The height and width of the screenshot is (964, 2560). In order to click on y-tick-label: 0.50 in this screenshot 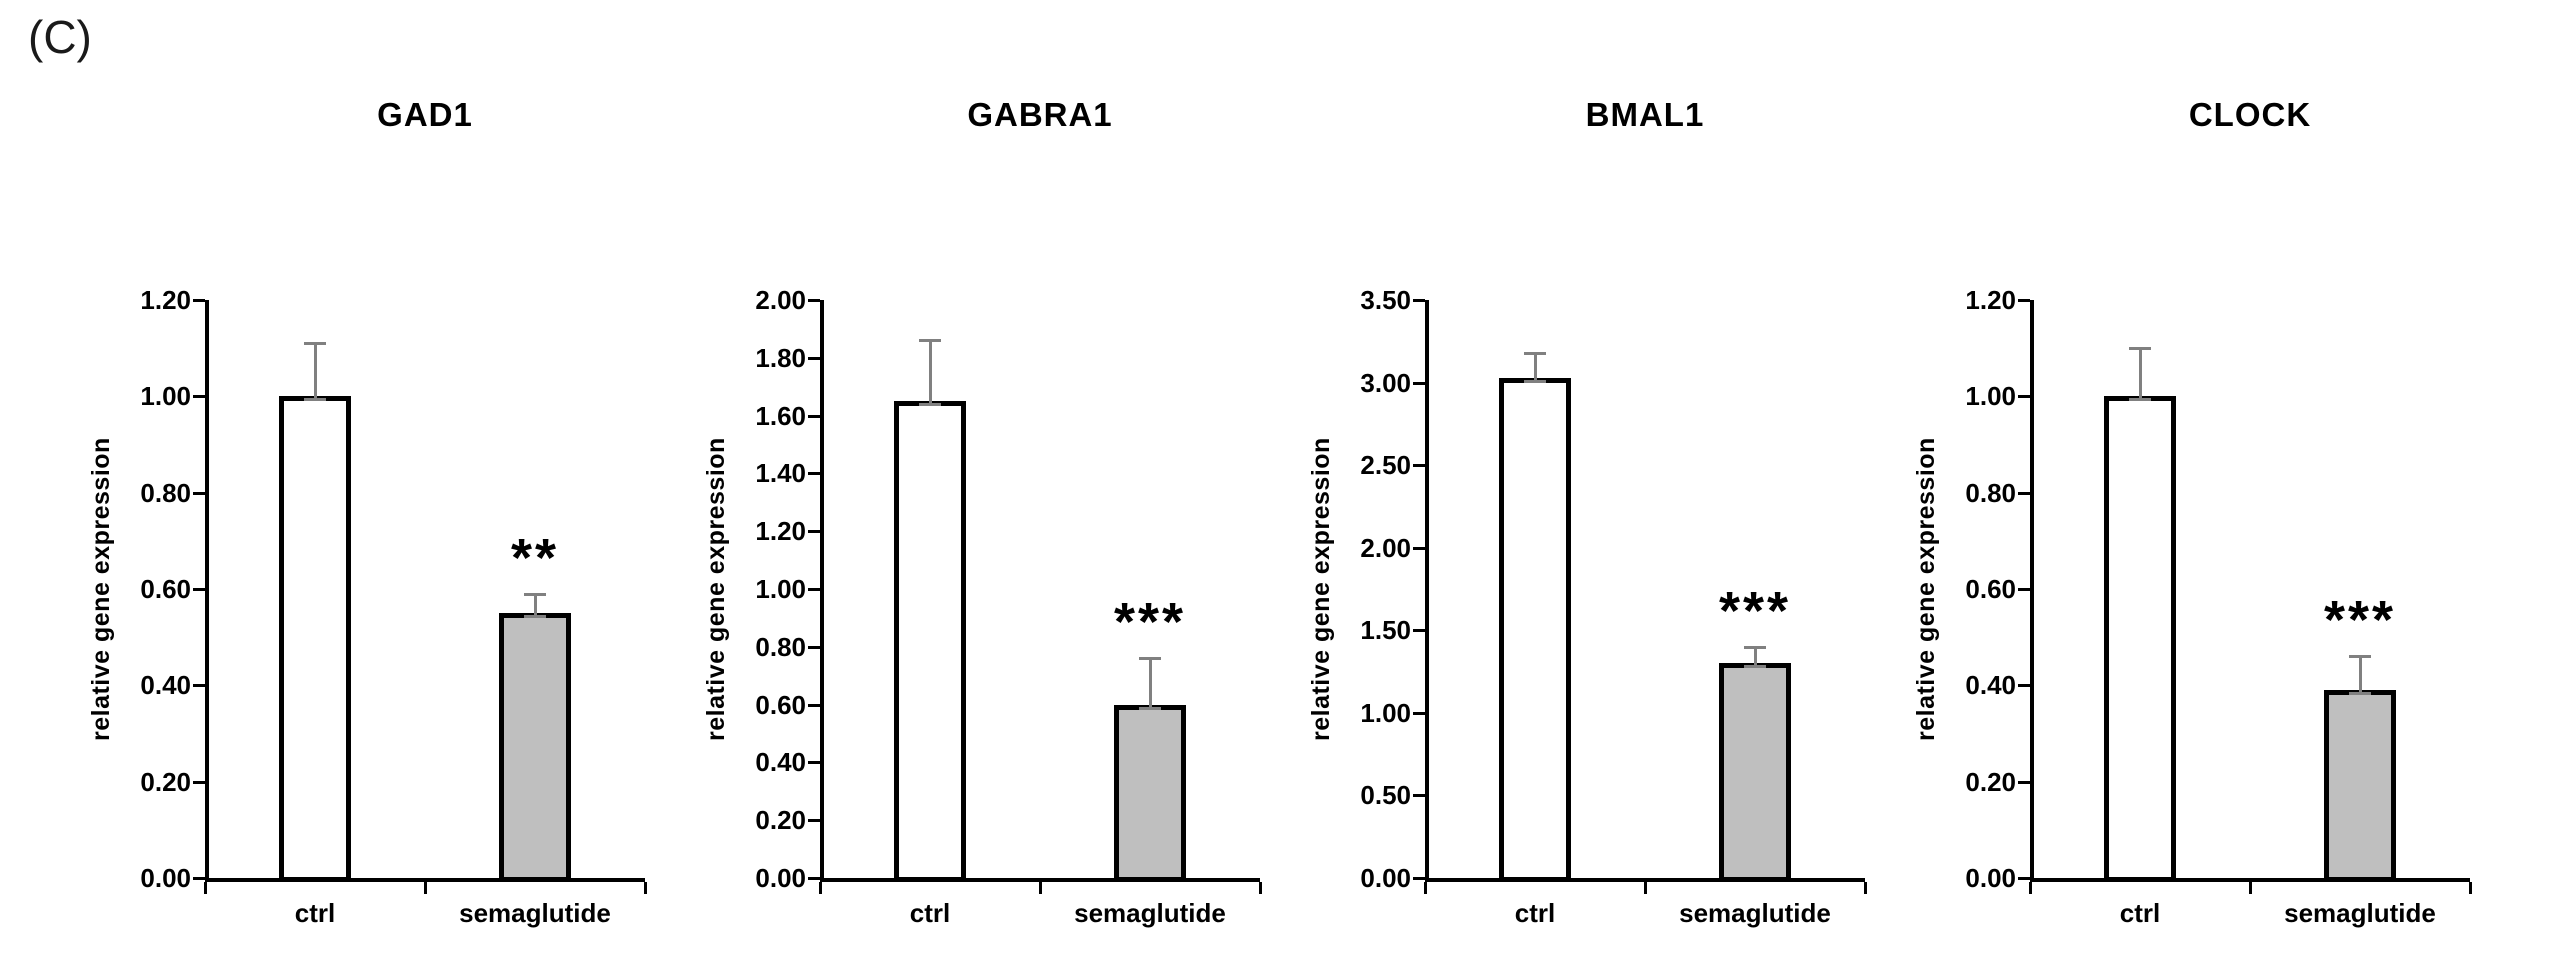, I will do `click(1385, 795)`.